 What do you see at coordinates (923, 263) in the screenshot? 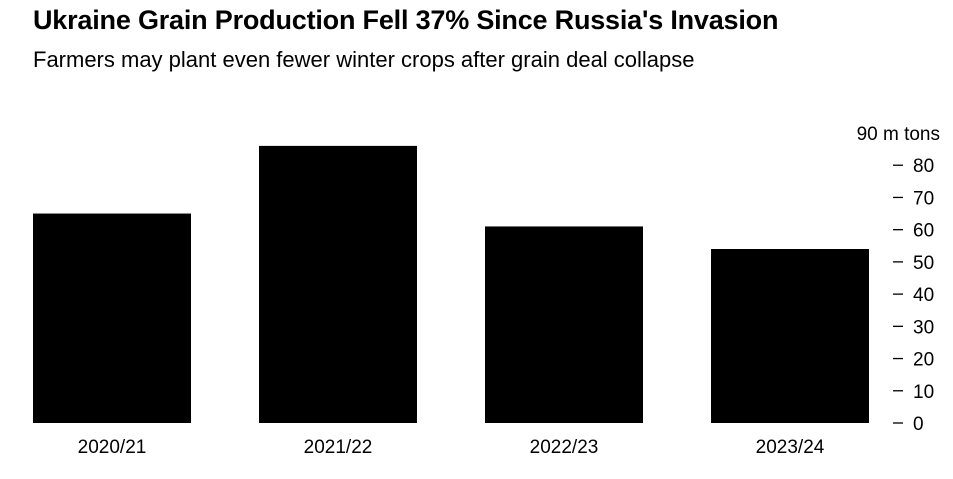
I see `y-tick-label: 50` at bounding box center [923, 263].